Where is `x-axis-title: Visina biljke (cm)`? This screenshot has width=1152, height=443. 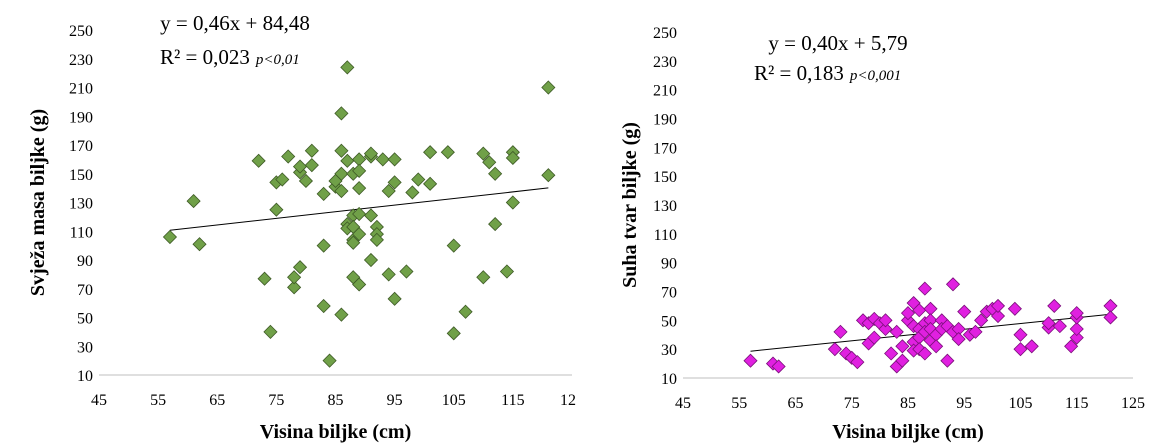 x-axis-title: Visina biljke (cm) is located at coordinates (907, 432).